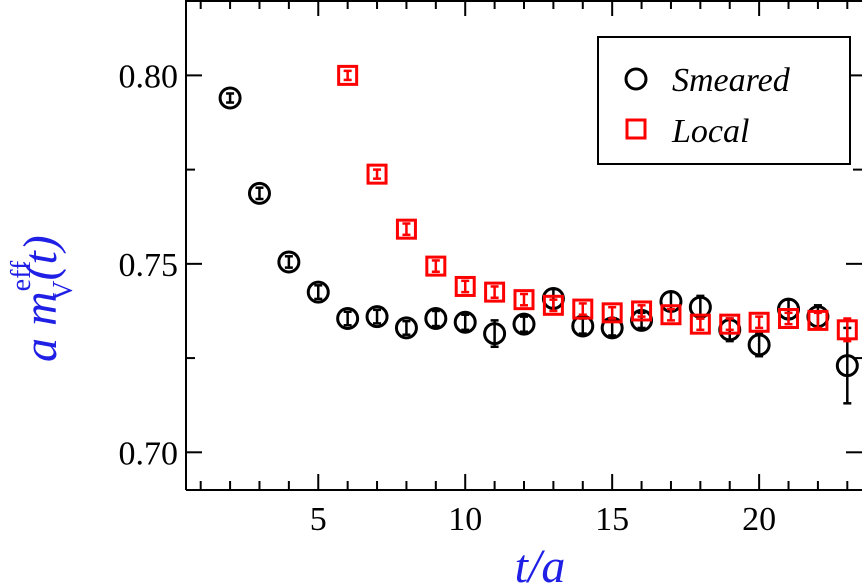 This screenshot has height=588, width=862. What do you see at coordinates (40, 257) in the screenshot?
I see `ylabel-suffix: (t)` at bounding box center [40, 257].